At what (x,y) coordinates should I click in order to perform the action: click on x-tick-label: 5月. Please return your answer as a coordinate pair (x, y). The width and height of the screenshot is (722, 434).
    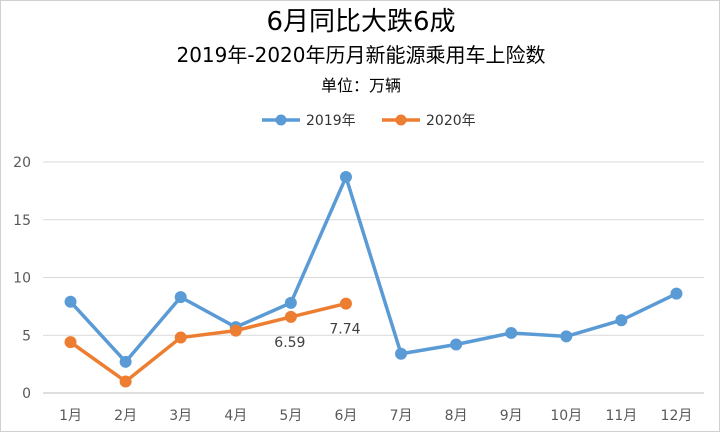
    Looking at the image, I should click on (290, 416).